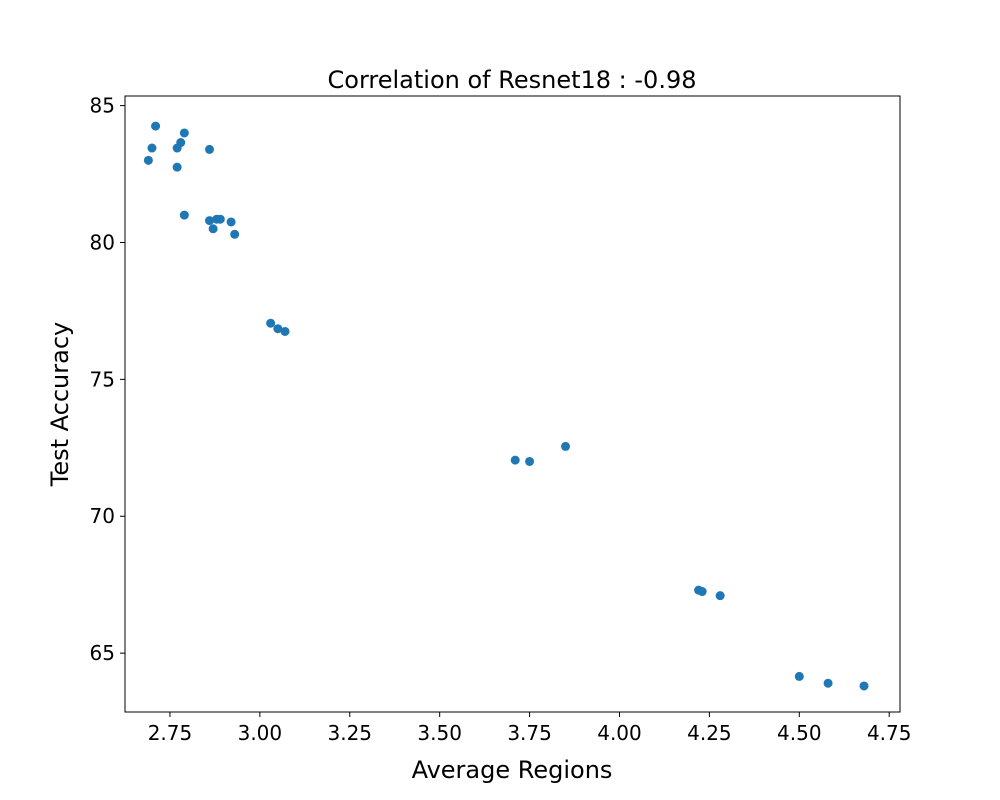  What do you see at coordinates (709, 733) in the screenshot?
I see `x-tick-label: 4.25` at bounding box center [709, 733].